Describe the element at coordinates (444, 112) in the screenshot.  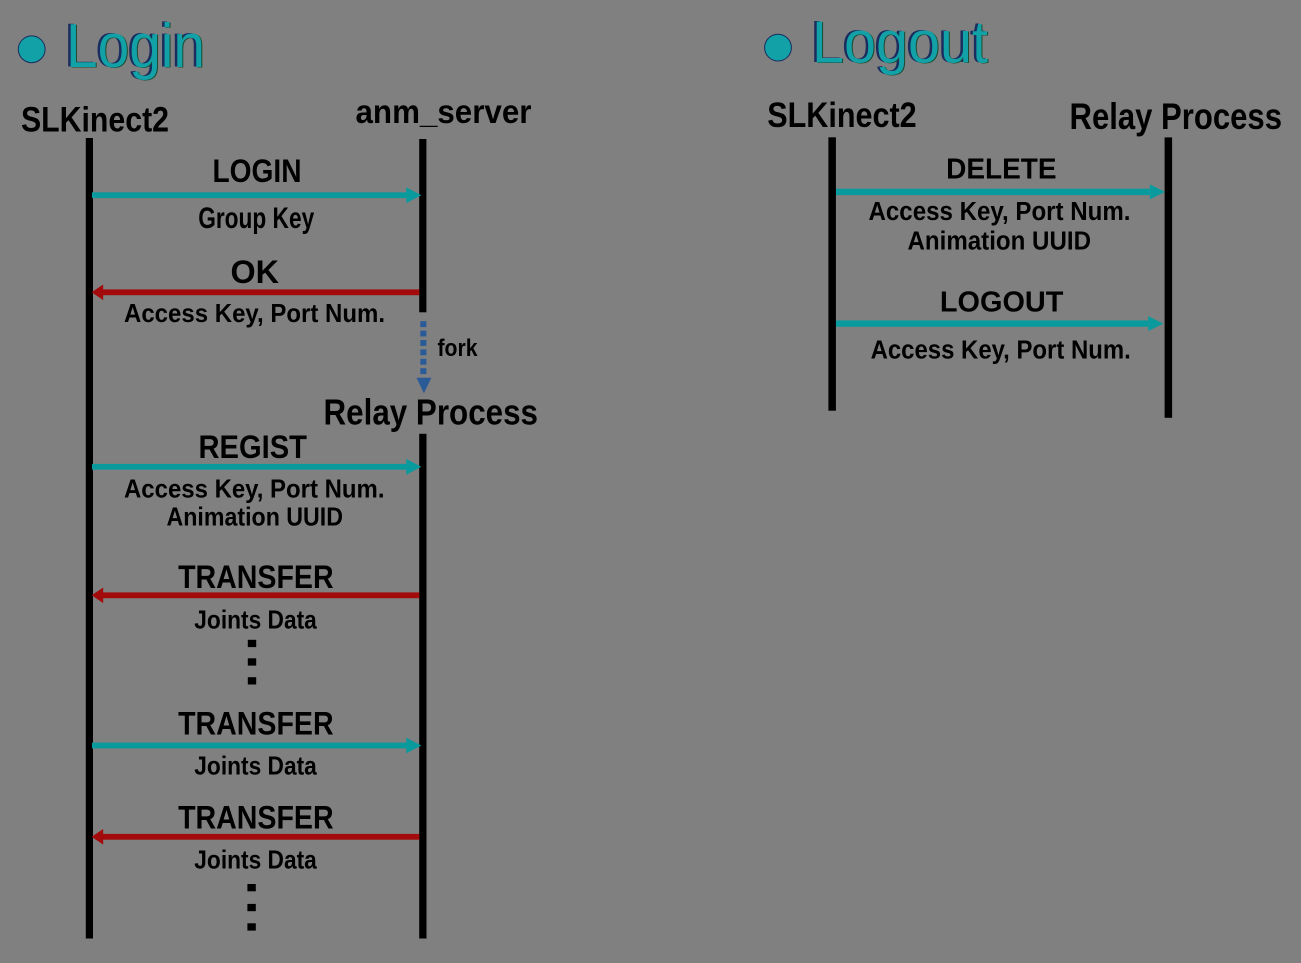
I see `svg-text: anm_server` at that location.